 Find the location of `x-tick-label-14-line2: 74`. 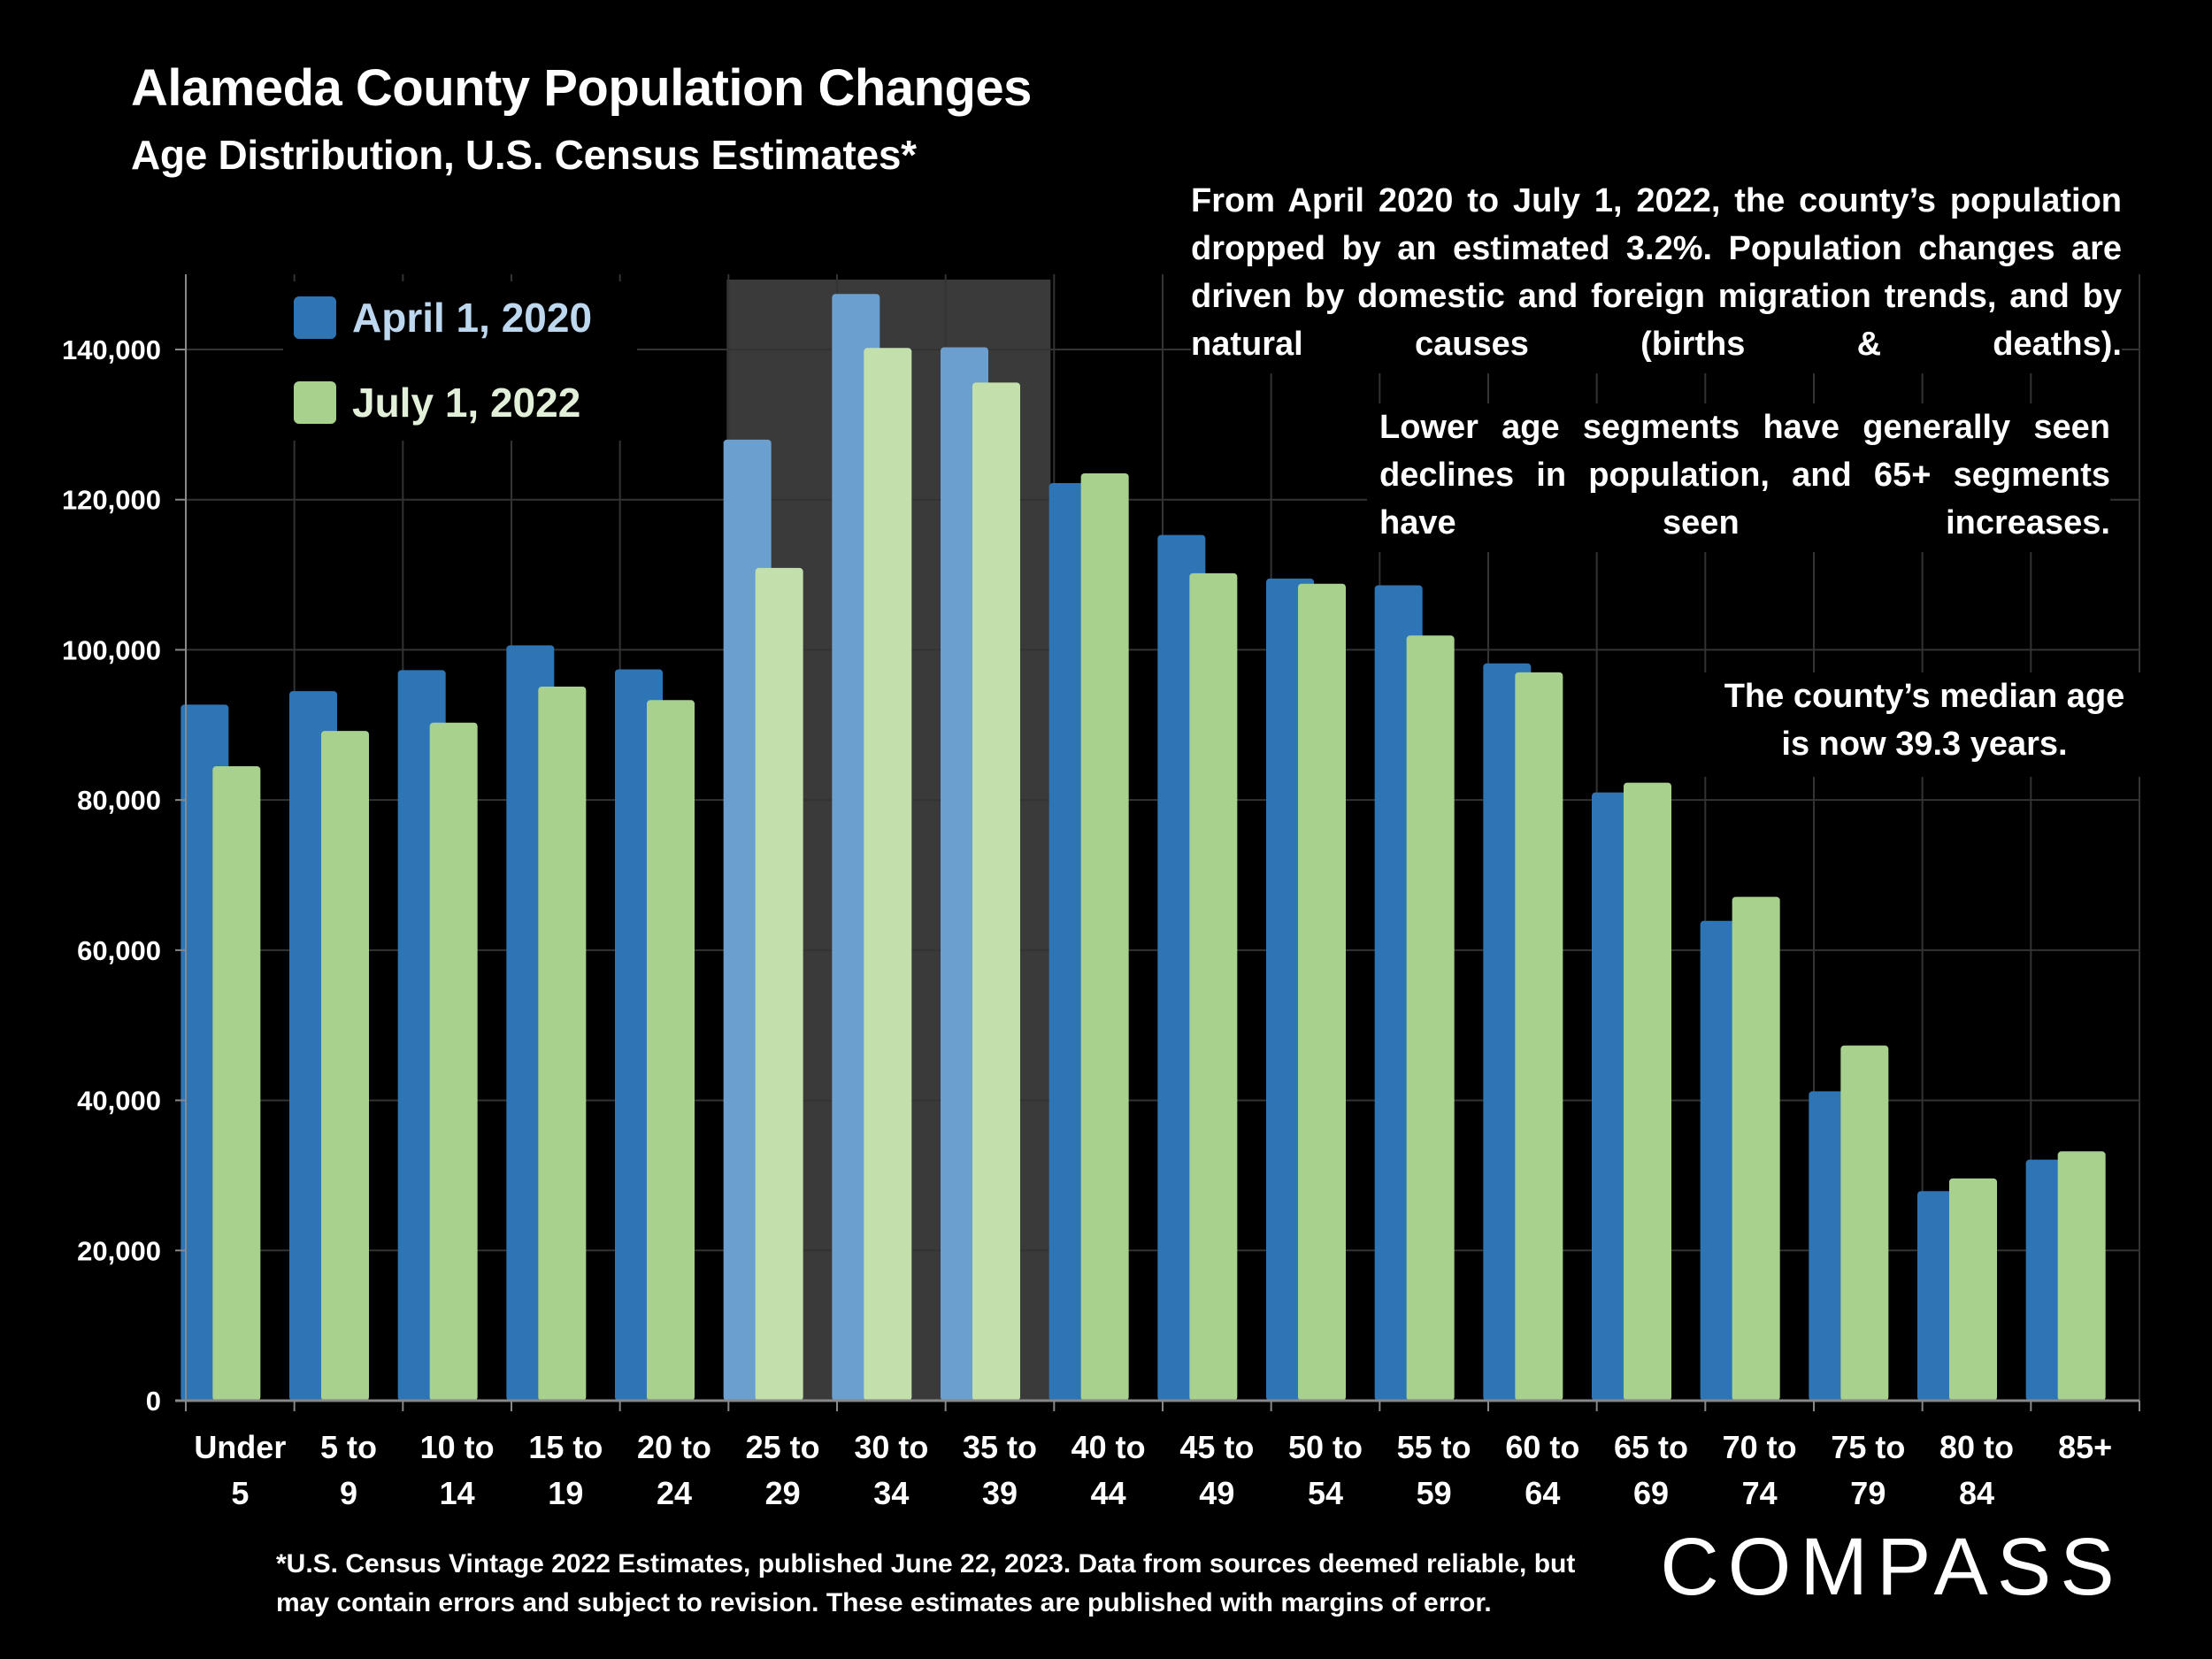

x-tick-label-14-line2: 74 is located at coordinates (1760, 1493).